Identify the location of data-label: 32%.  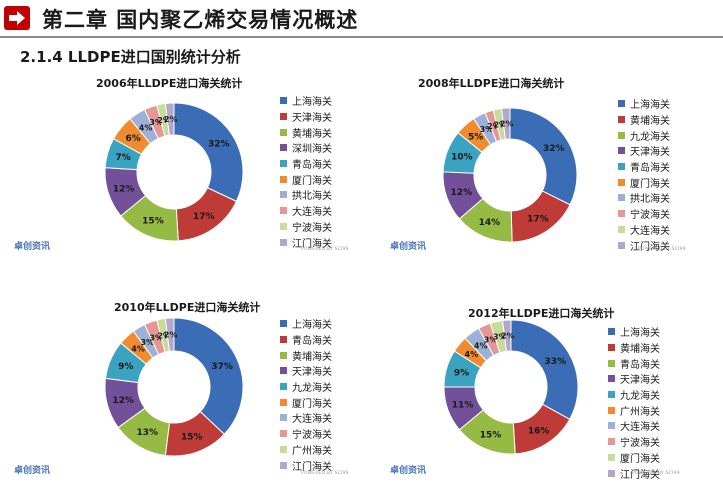
(219, 145).